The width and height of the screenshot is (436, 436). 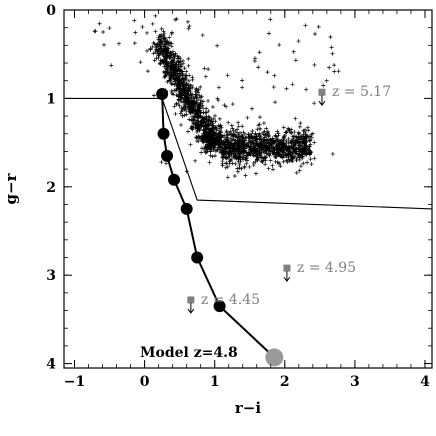 I want to click on model-end-point, so click(x=274, y=357).